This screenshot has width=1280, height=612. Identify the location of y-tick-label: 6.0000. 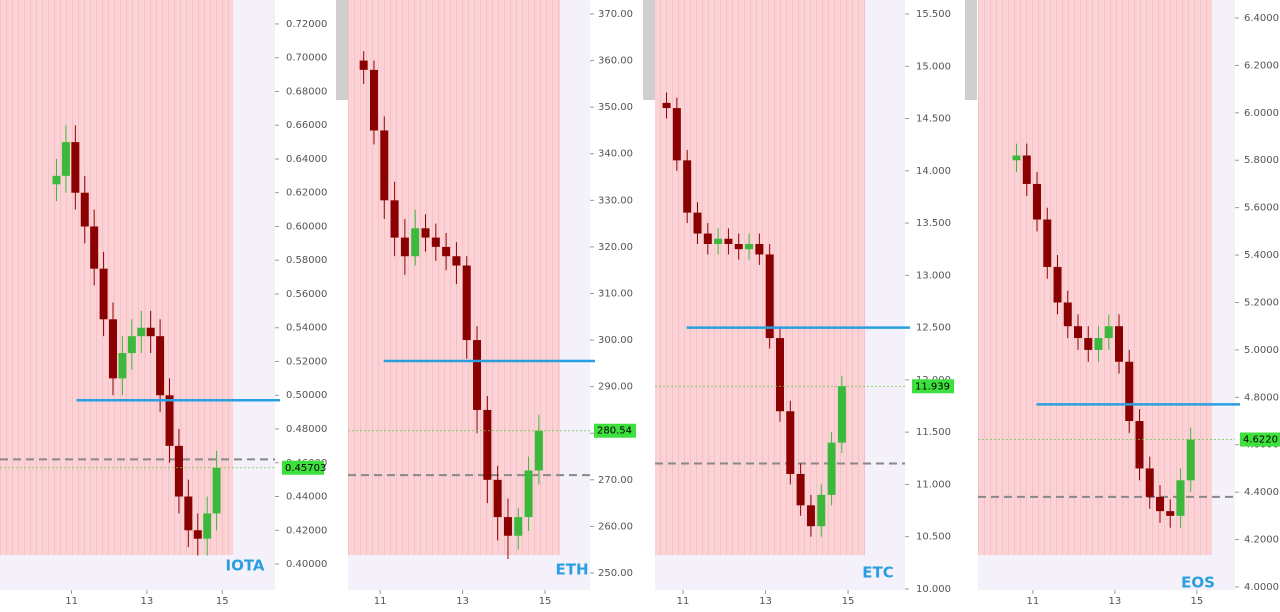
(1261, 113).